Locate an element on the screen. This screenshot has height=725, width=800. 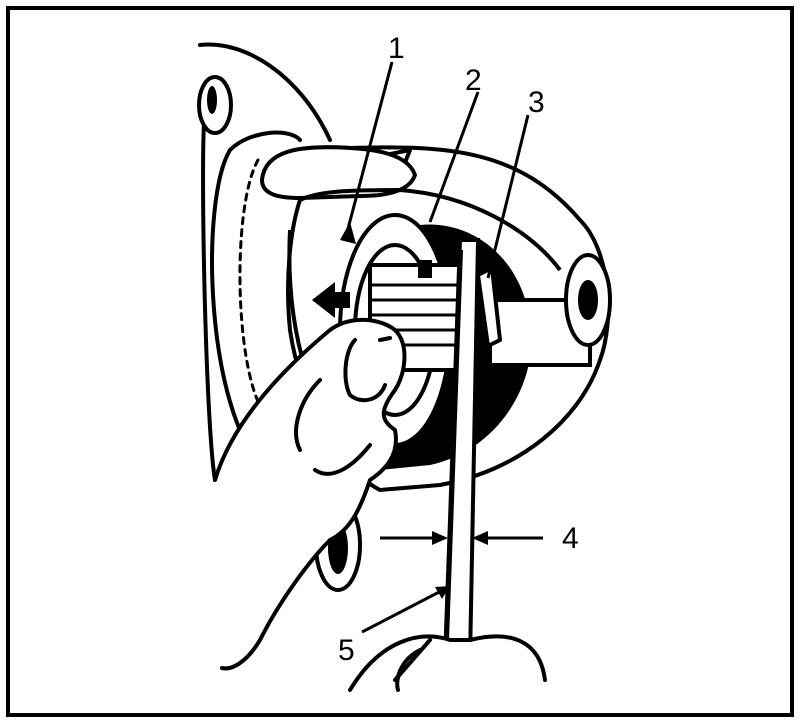
direction-arrow is located at coordinates (331, 300).